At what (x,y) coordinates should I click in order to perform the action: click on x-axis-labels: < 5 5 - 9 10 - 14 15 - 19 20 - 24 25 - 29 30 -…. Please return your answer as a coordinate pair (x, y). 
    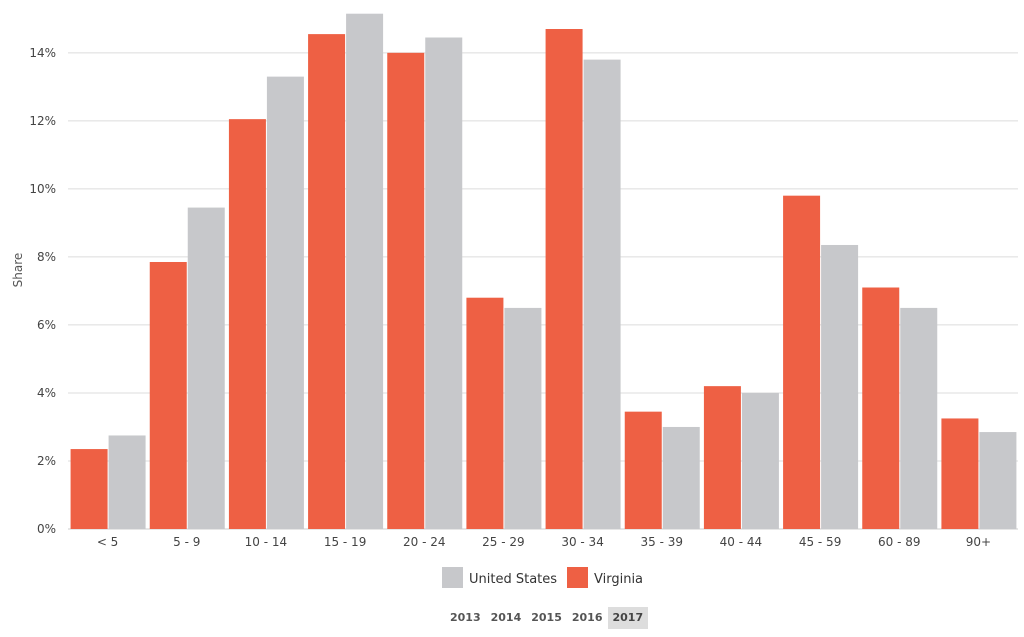
    Looking at the image, I should click on (544, 542).